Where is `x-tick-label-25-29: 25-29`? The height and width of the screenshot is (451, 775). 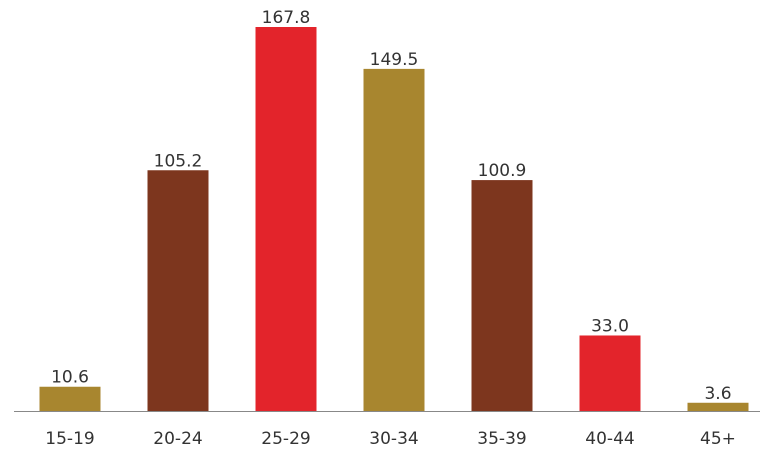 x-tick-label-25-29: 25-29 is located at coordinates (285, 439).